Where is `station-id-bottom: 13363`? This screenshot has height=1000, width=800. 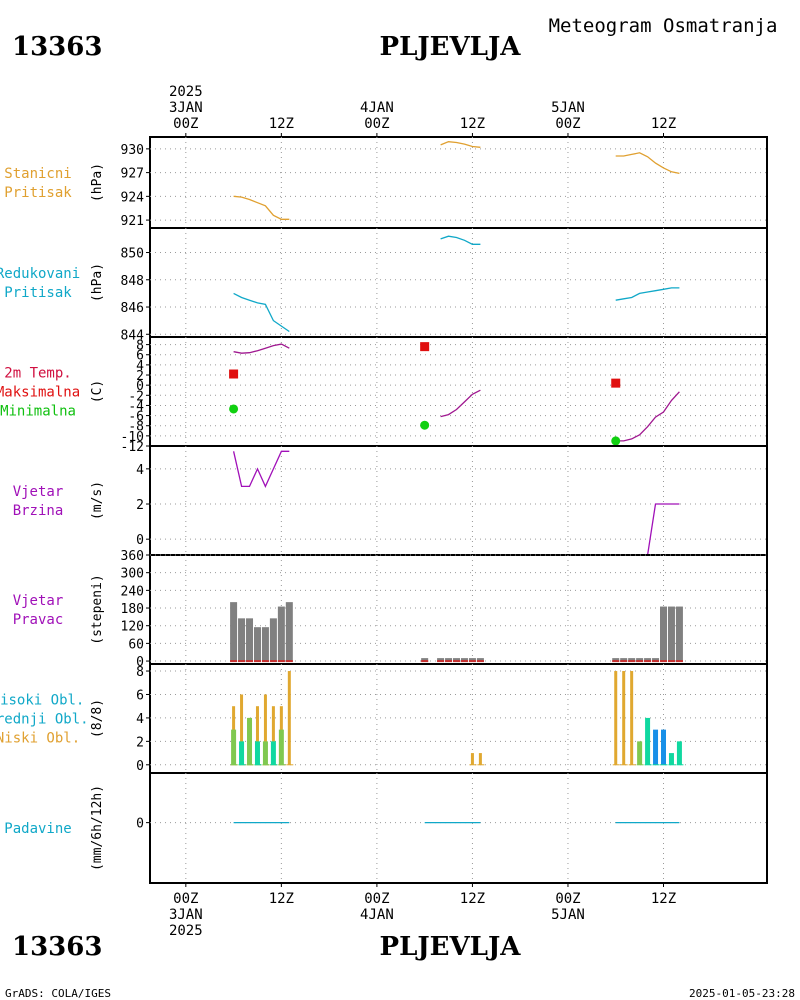 station-id-bottom: 13363 is located at coordinates (57, 947).